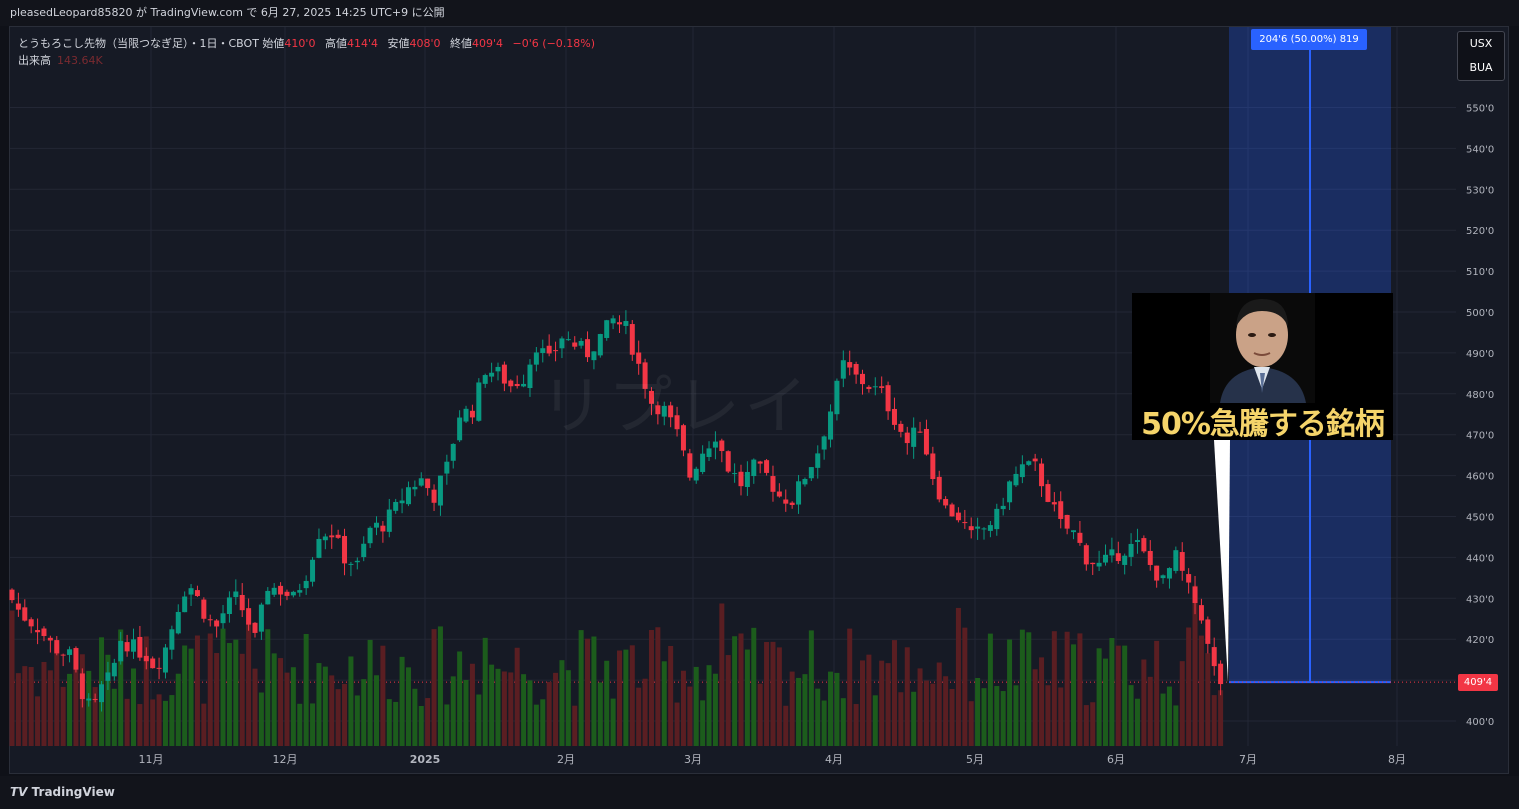 The height and width of the screenshot is (809, 1519). What do you see at coordinates (975, 759) in the screenshot?
I see `x-tick-label: 5月` at bounding box center [975, 759].